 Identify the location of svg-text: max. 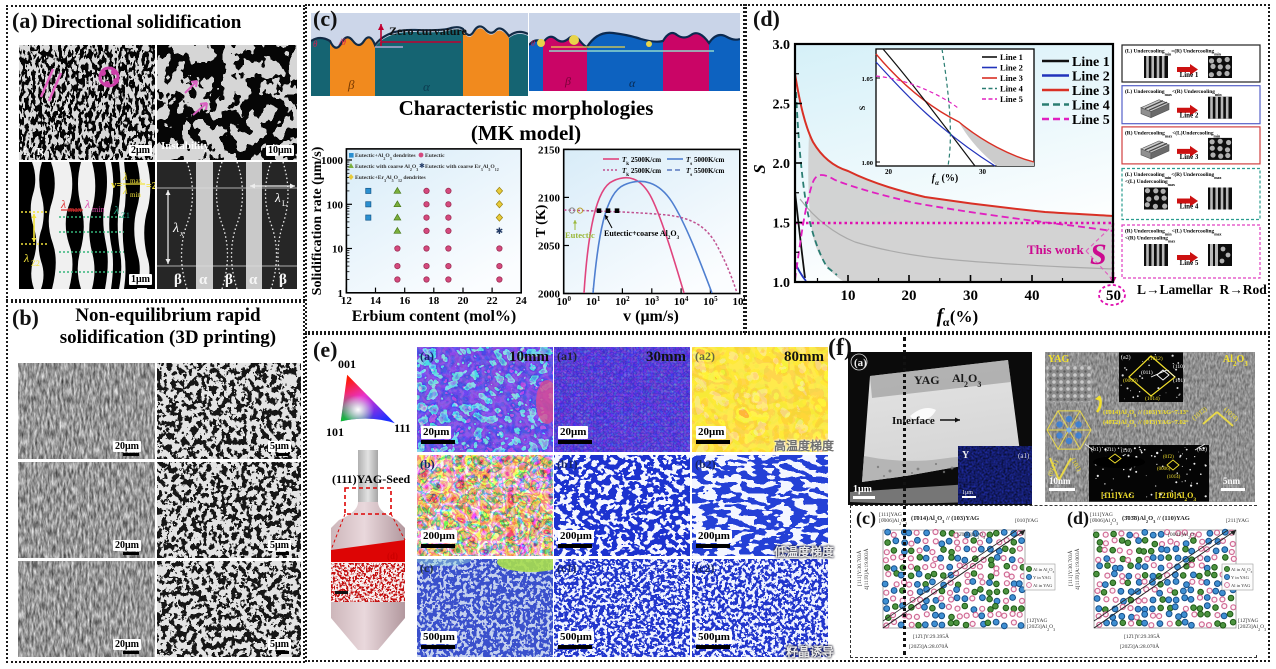
(136, 181).